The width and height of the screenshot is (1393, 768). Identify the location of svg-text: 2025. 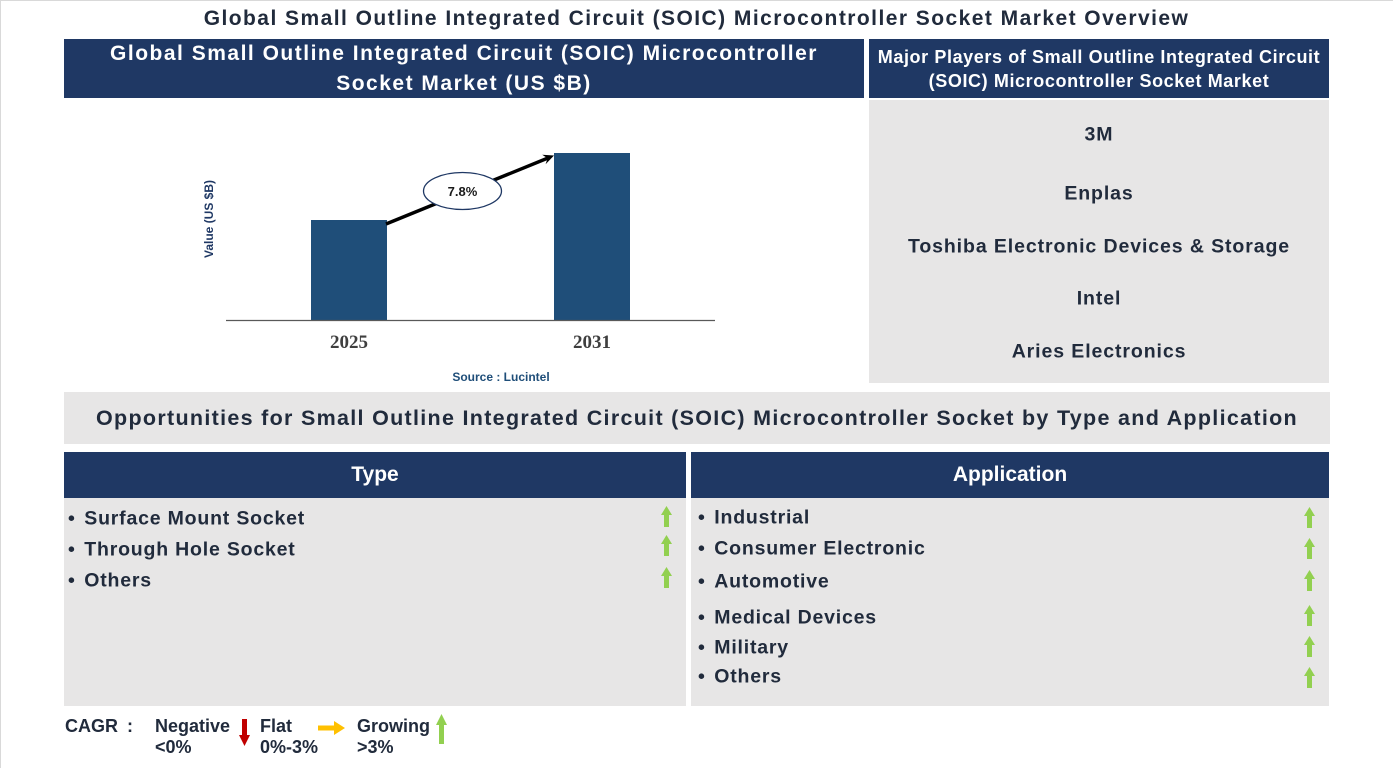
(349, 342).